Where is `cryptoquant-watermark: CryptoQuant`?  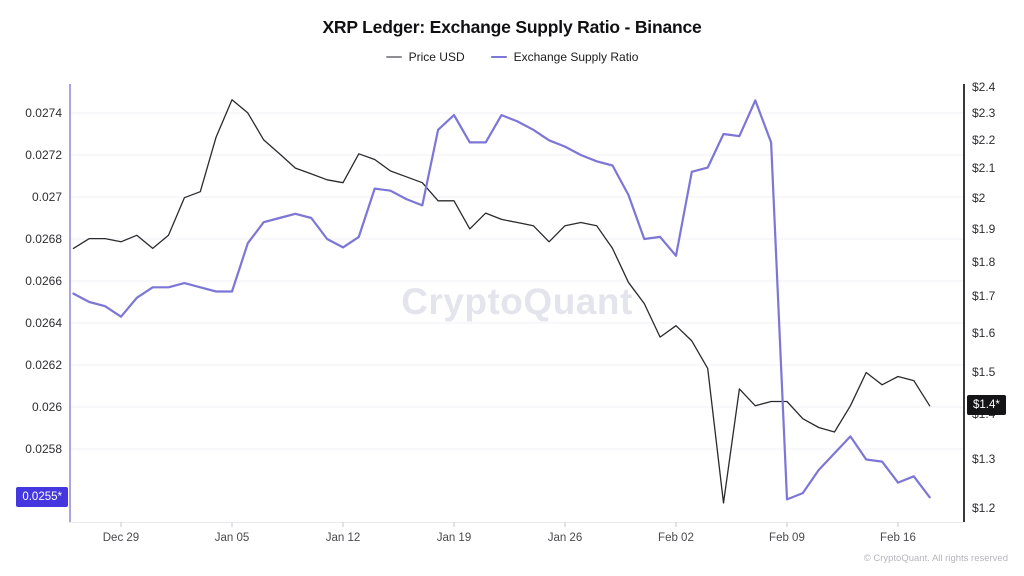
cryptoquant-watermark: CryptoQuant is located at coordinates (517, 301).